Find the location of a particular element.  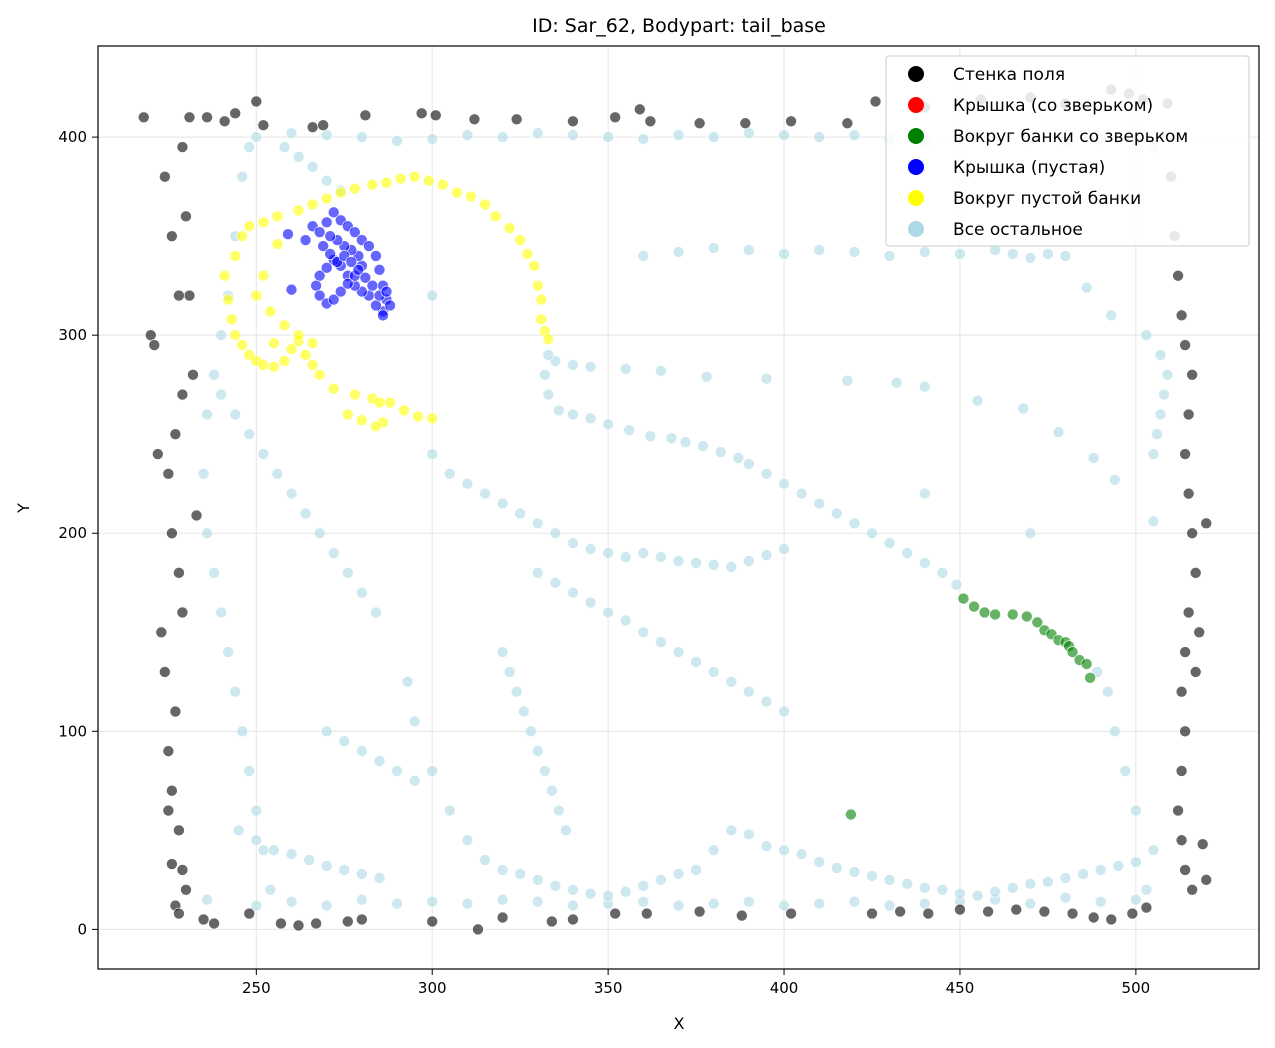

legend-label: Крышка (со зверьком) is located at coordinates (1053, 106).